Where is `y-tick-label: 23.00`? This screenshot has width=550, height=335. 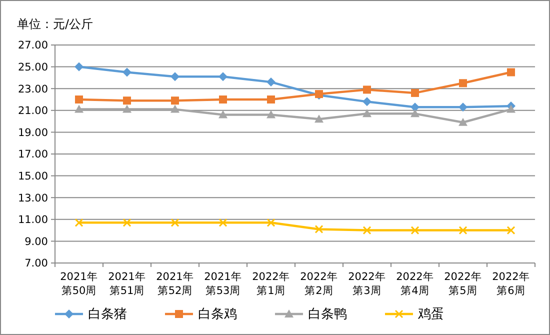
y-tick-label: 23.00 is located at coordinates (33, 89).